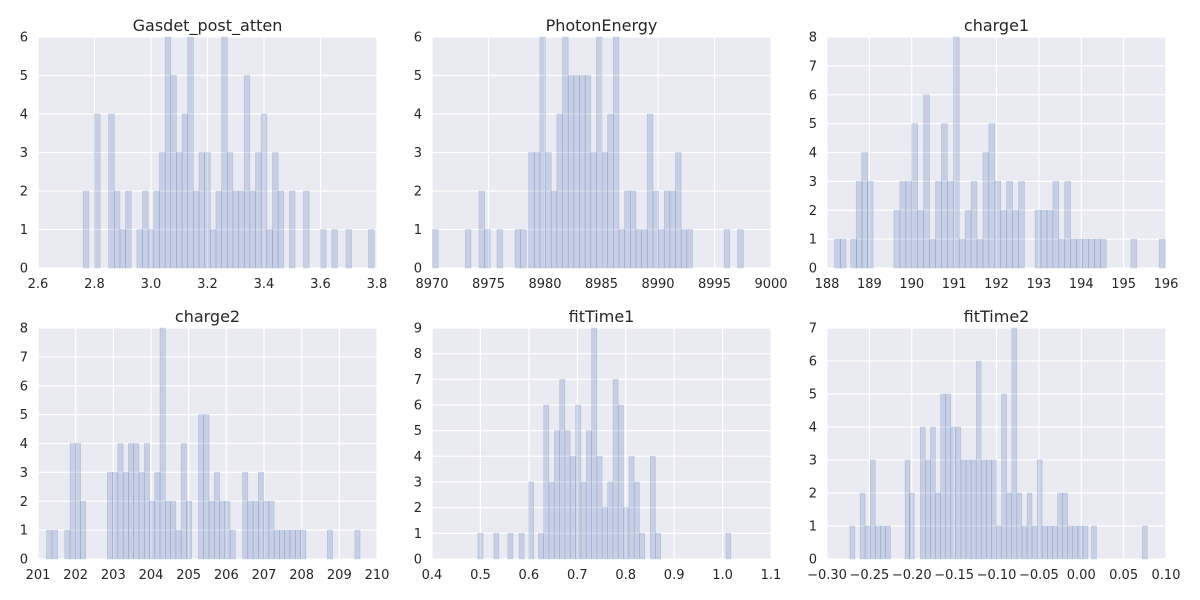  I want to click on x-tick-label: 0.8, so click(625, 575).